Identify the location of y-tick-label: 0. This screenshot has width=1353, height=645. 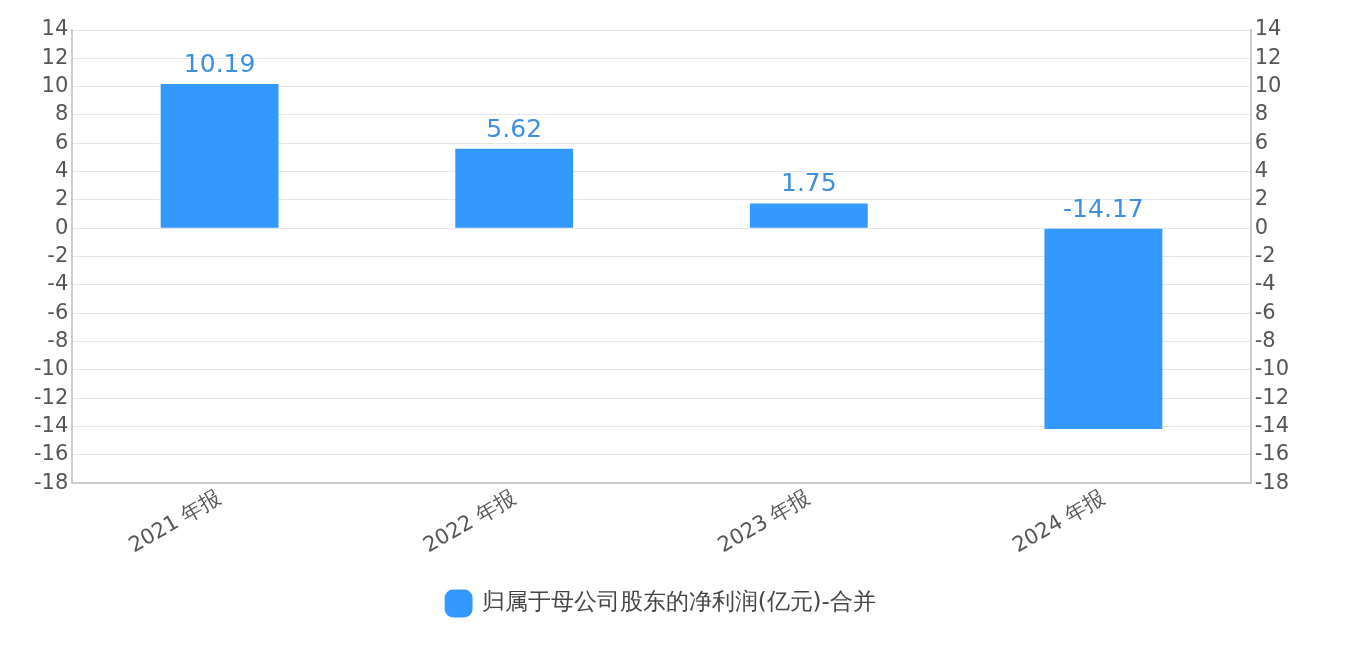
(61, 226).